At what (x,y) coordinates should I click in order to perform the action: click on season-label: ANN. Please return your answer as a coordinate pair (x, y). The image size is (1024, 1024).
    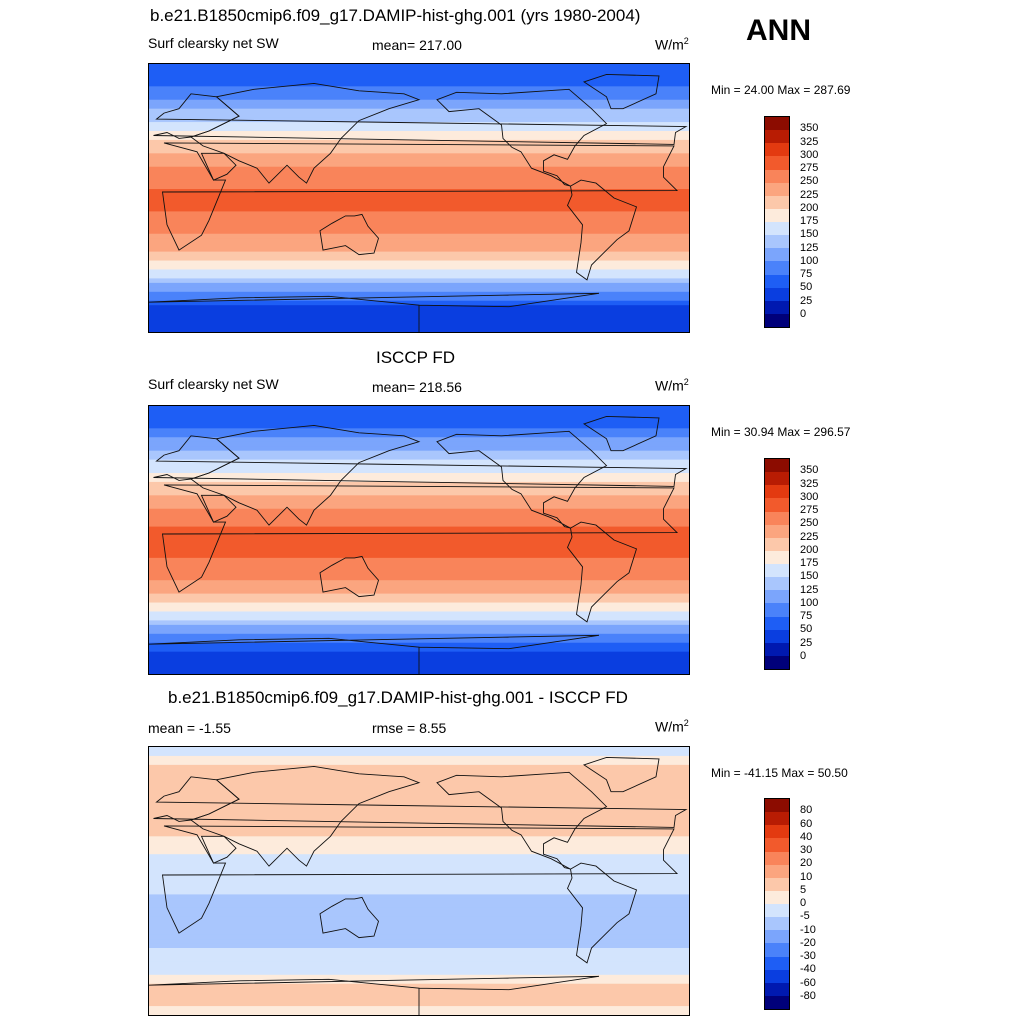
    Looking at the image, I should click on (778, 30).